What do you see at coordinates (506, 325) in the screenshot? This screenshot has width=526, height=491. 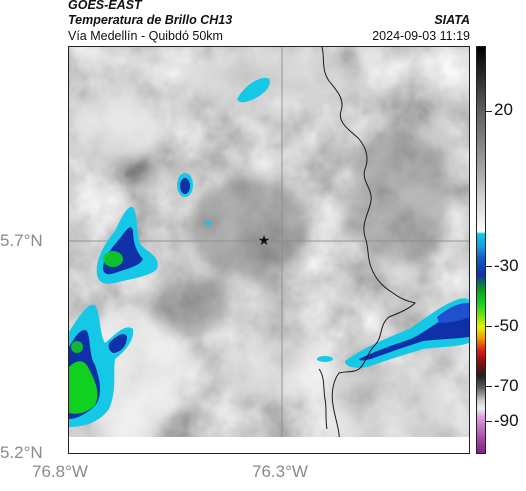 I see `colorbar-label-m50: -50` at bounding box center [506, 325].